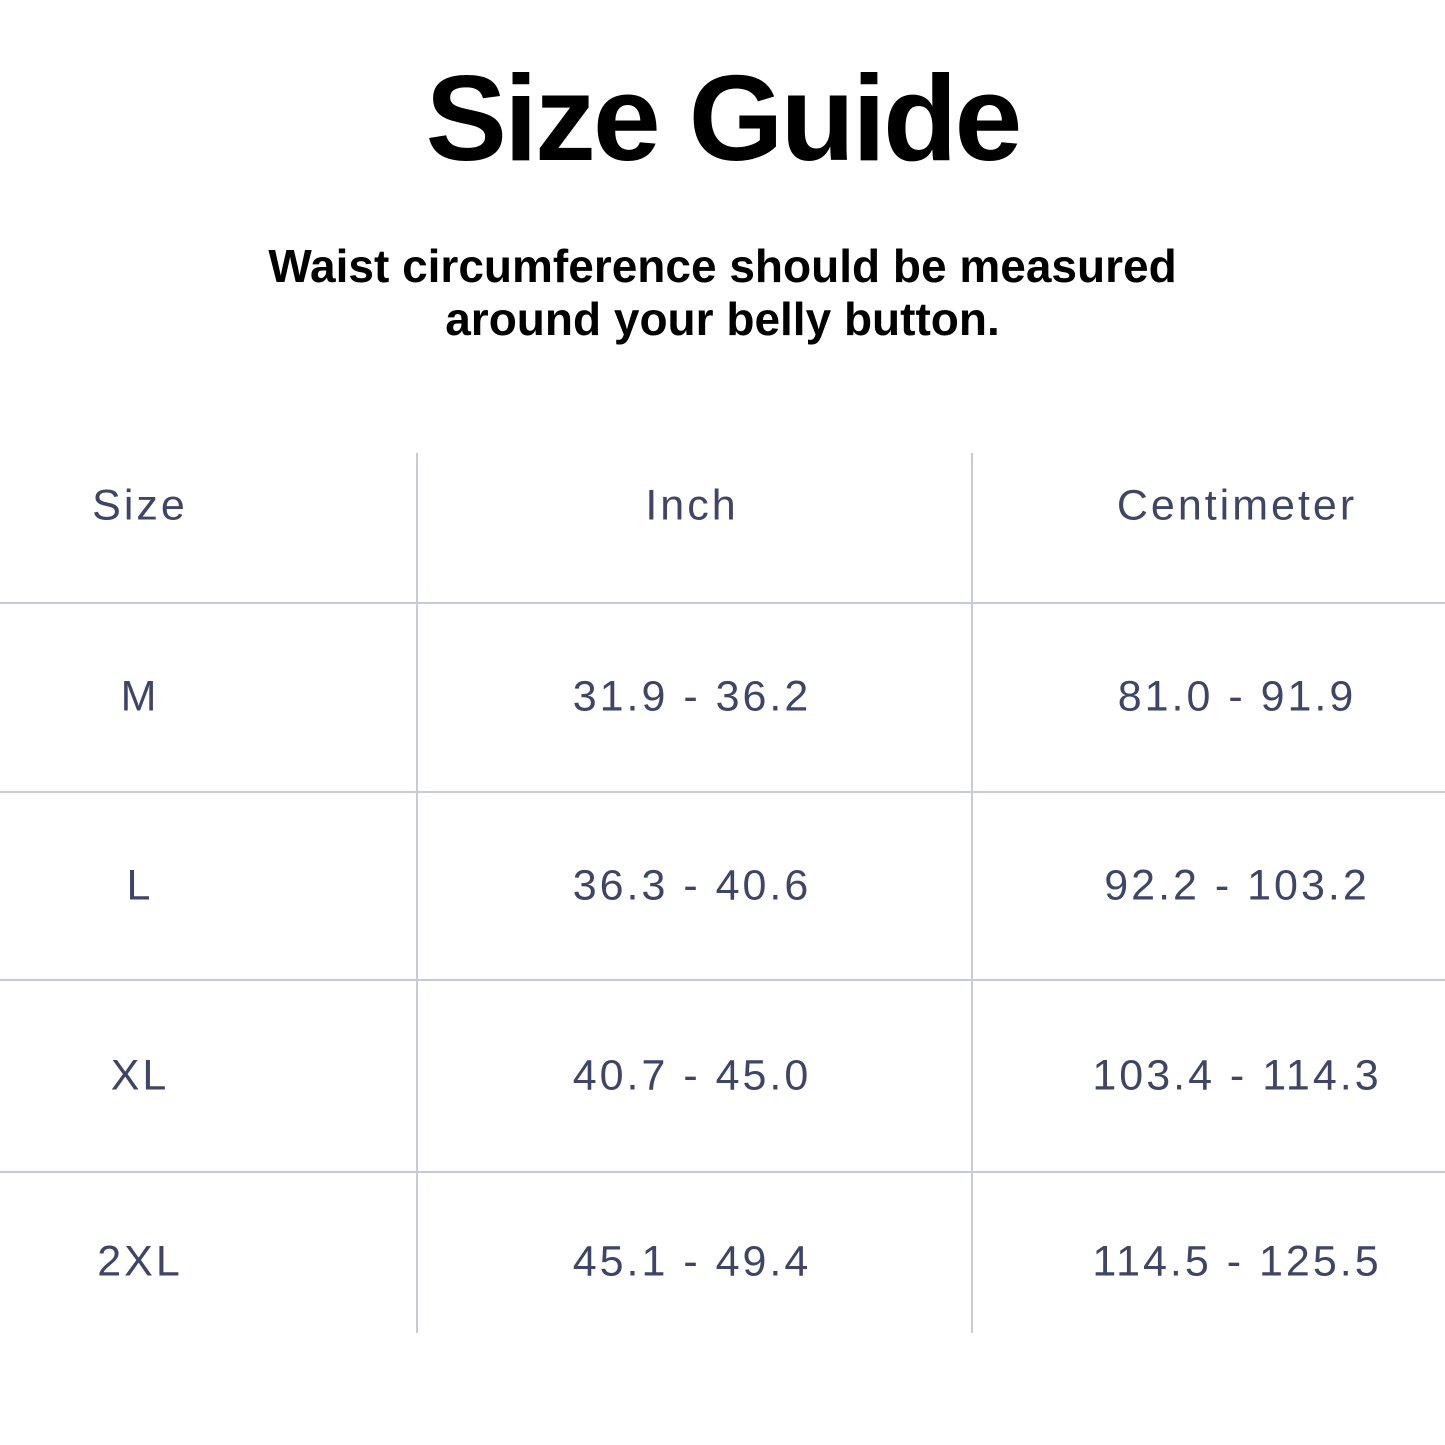 This screenshot has width=1445, height=1445. What do you see at coordinates (1237, 1261) in the screenshot?
I see `centimeter-range: 114.5 - 125.5` at bounding box center [1237, 1261].